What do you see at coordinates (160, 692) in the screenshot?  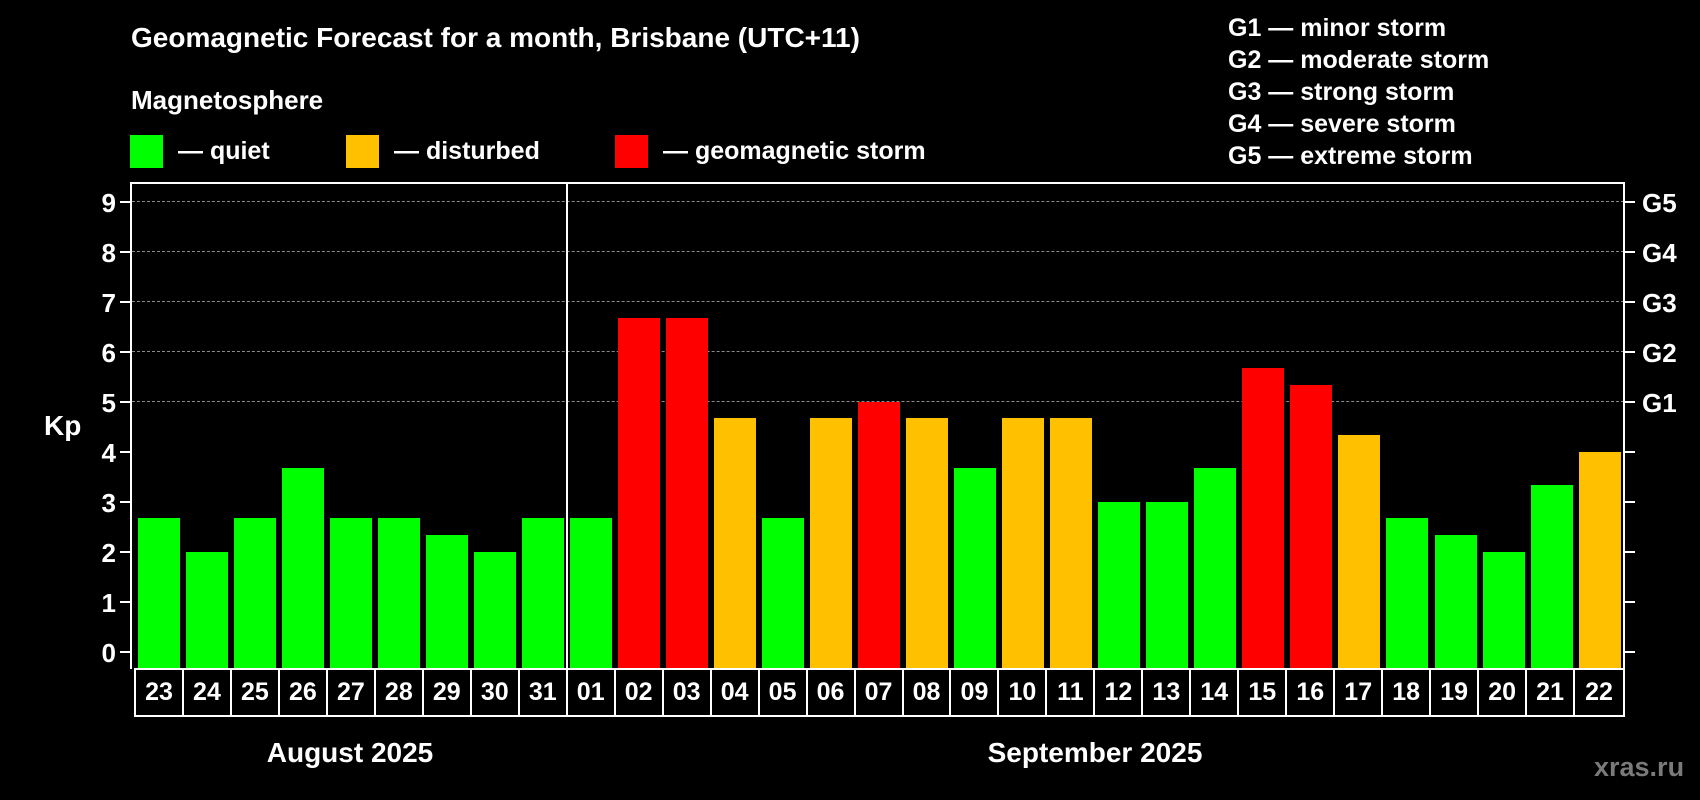 I see `day-label: 23` at bounding box center [160, 692].